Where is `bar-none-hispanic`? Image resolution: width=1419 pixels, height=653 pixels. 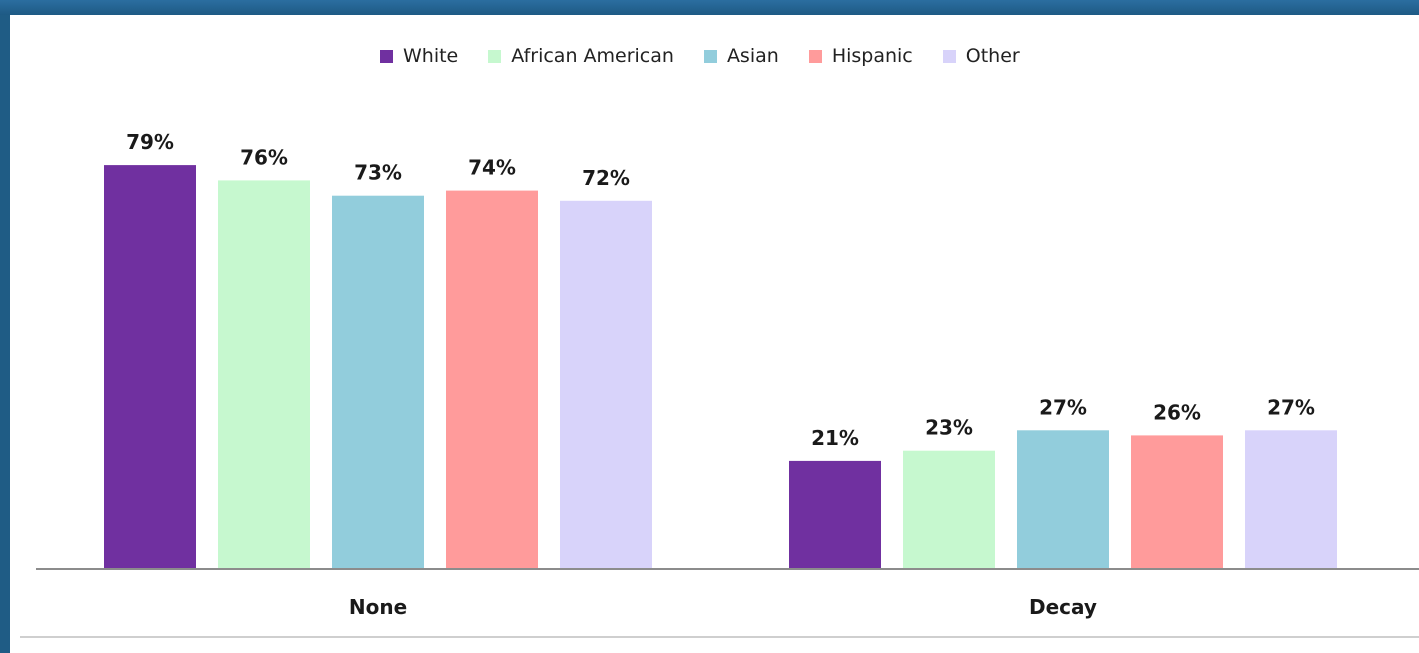 bar-none-hispanic is located at coordinates (492, 379).